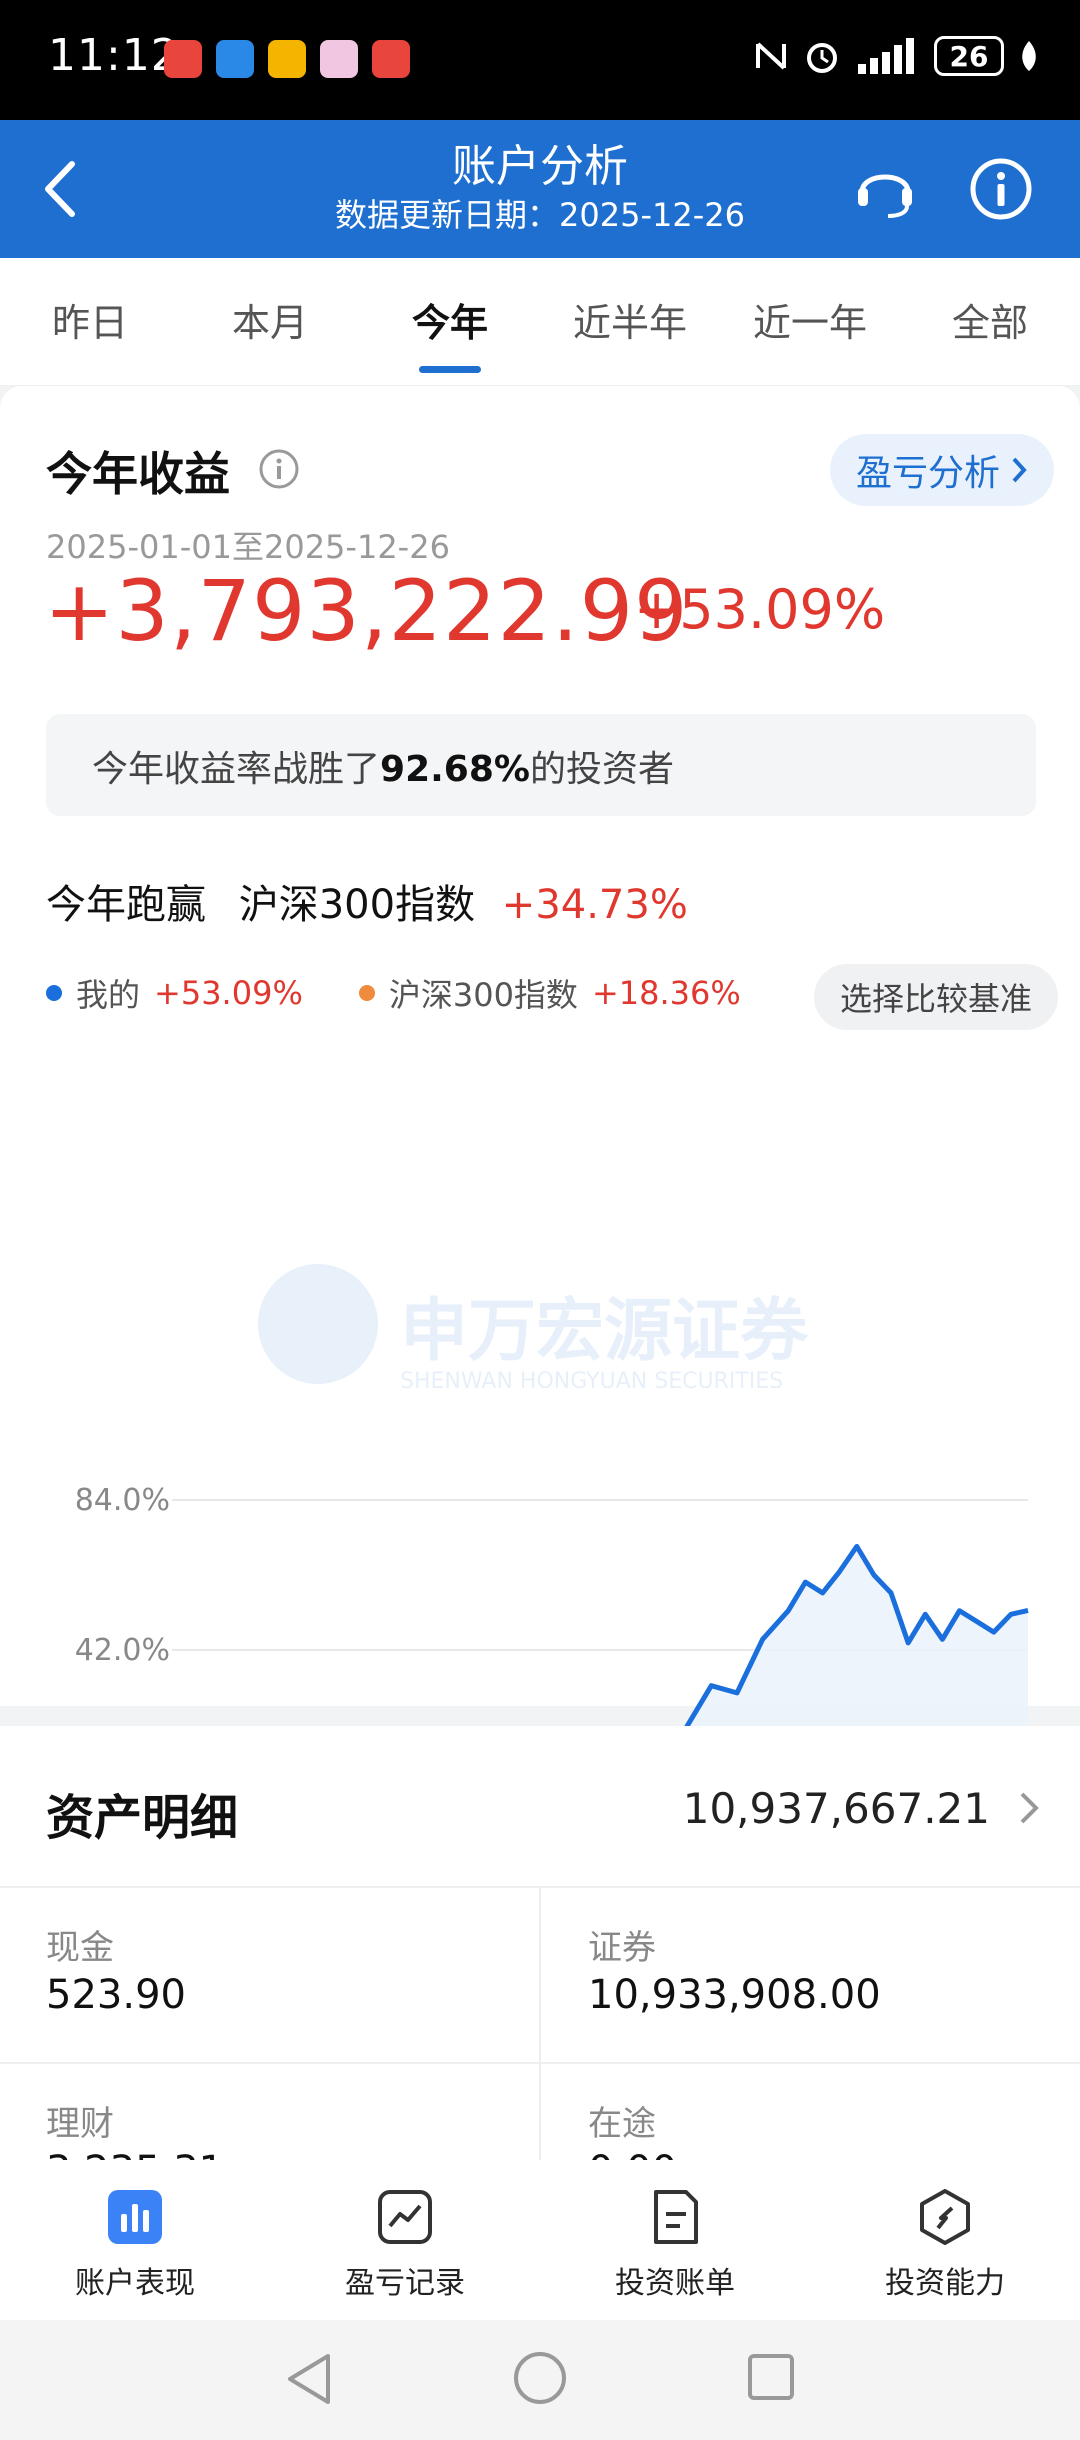 The width and height of the screenshot is (1080, 2440). I want to click on bottom-nav: 账户表现 盈亏记录 投资账单 投资能力, so click(540, 2240).